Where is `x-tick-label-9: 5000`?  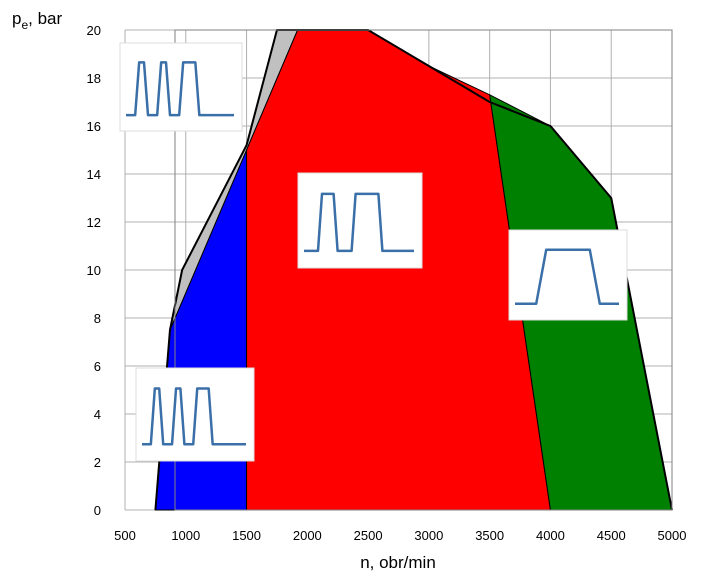 x-tick-label-9: 5000 is located at coordinates (672, 535).